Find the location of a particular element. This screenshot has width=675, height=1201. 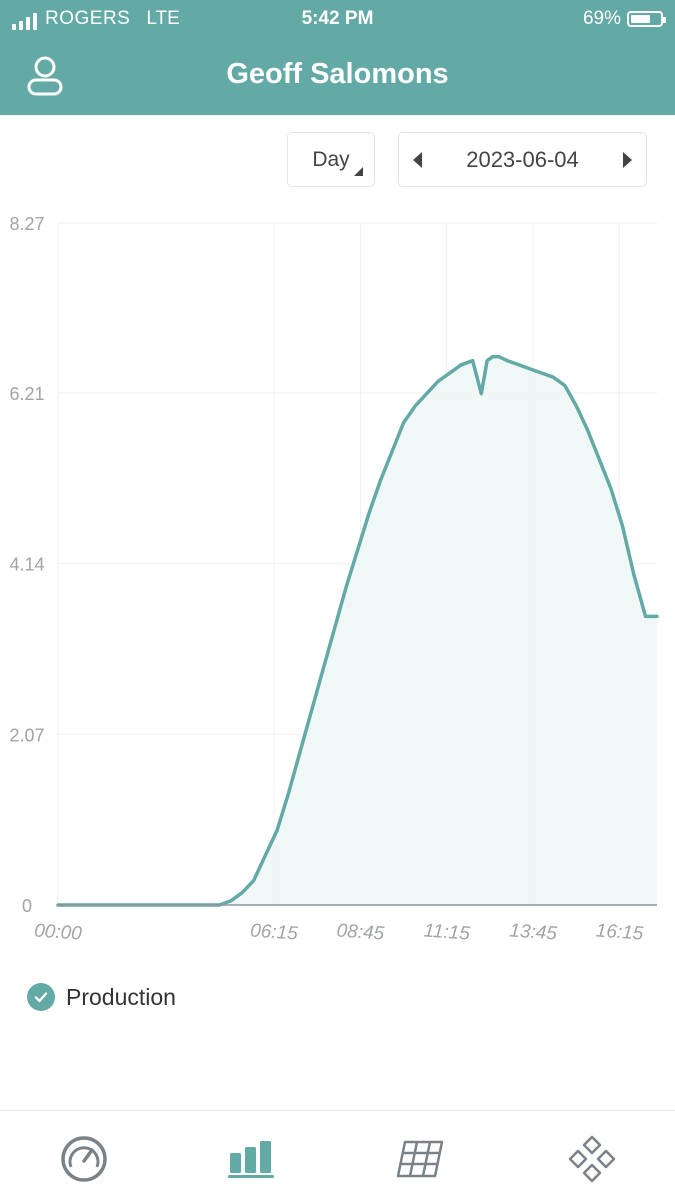

x-tick-label: 00:00 is located at coordinates (58, 932).